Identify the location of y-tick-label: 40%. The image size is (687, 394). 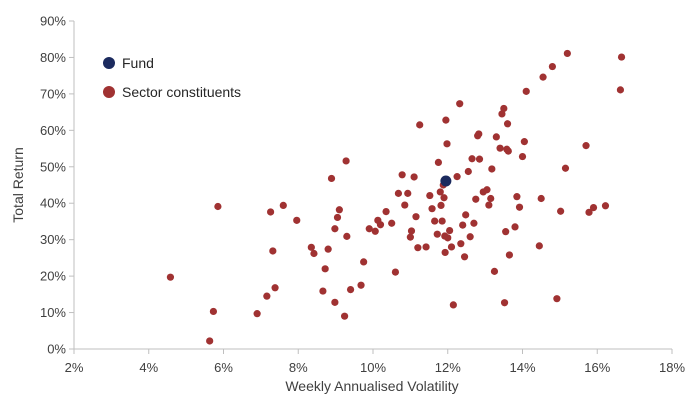
(53, 203).